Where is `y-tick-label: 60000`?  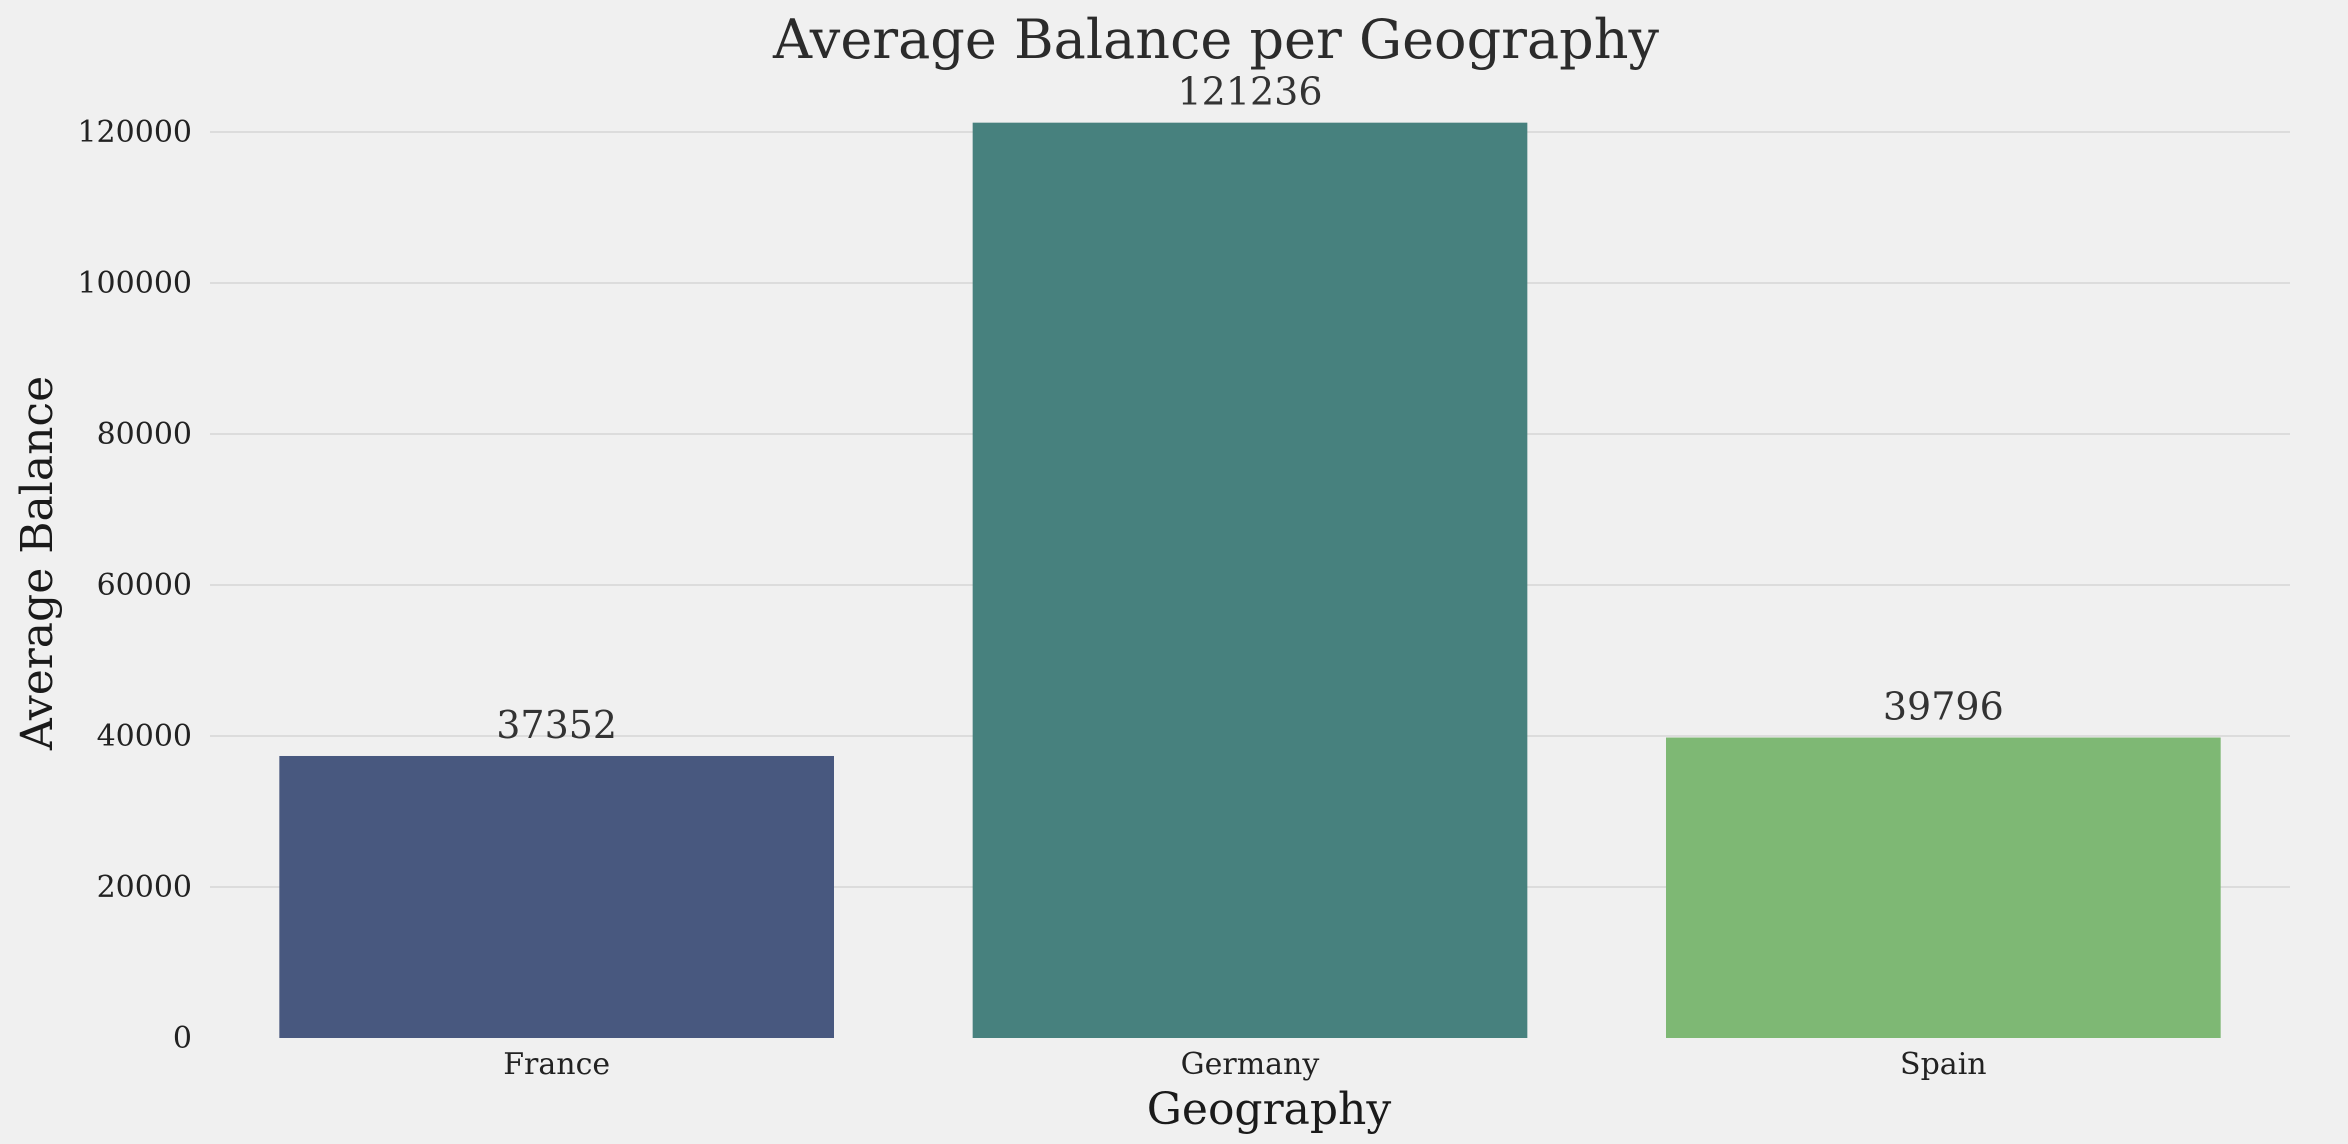 y-tick-label: 60000 is located at coordinates (144, 585).